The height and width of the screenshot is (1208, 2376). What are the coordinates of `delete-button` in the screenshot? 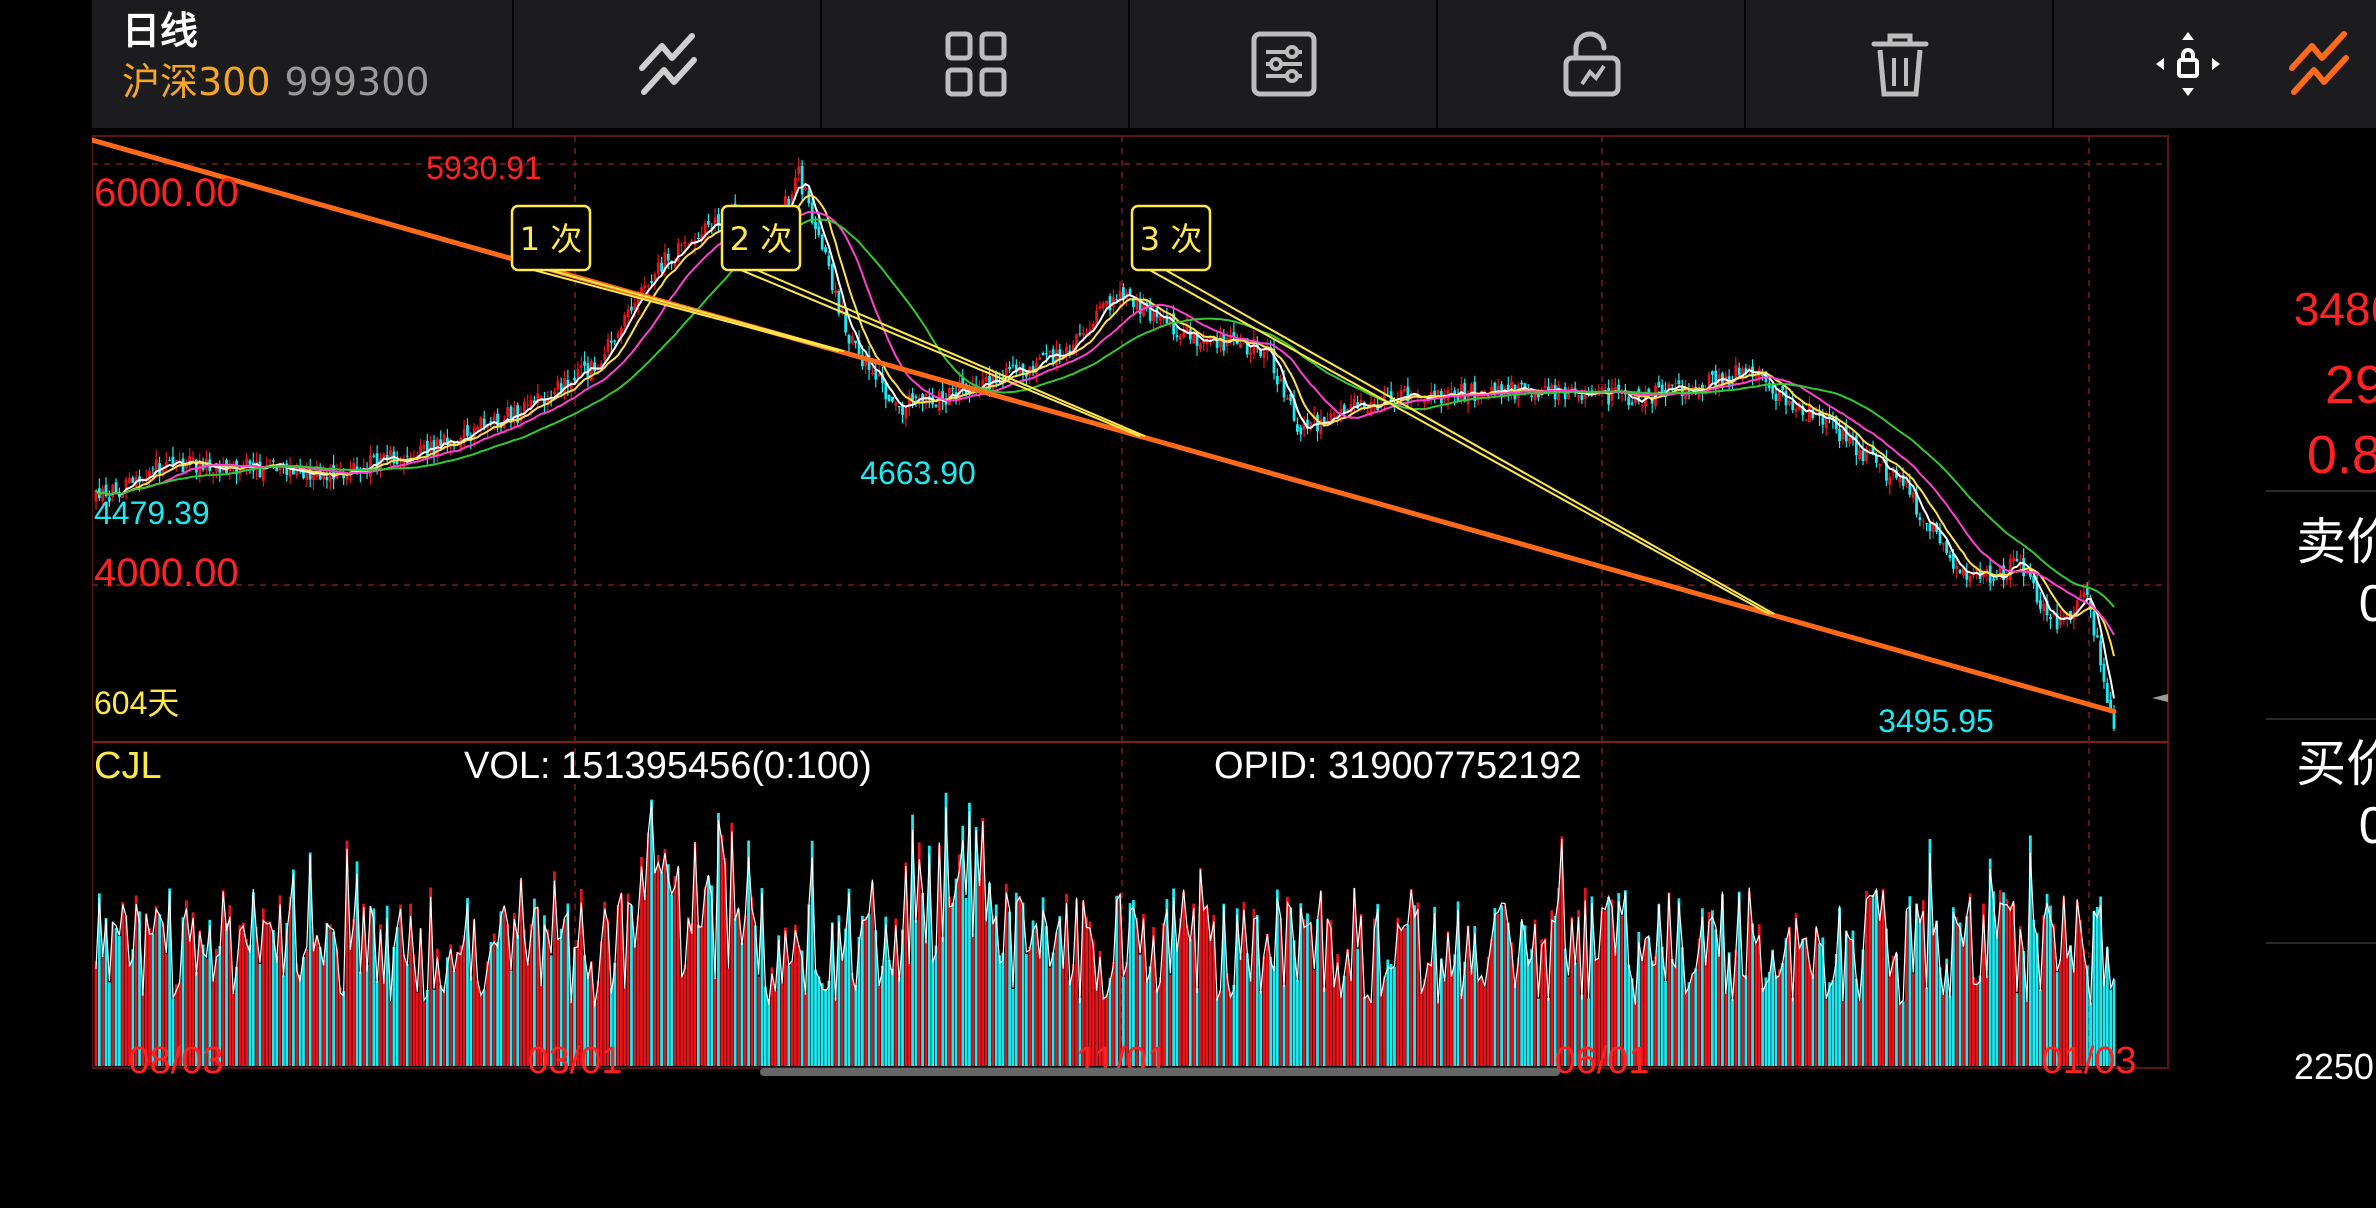 It's located at (1900, 64).